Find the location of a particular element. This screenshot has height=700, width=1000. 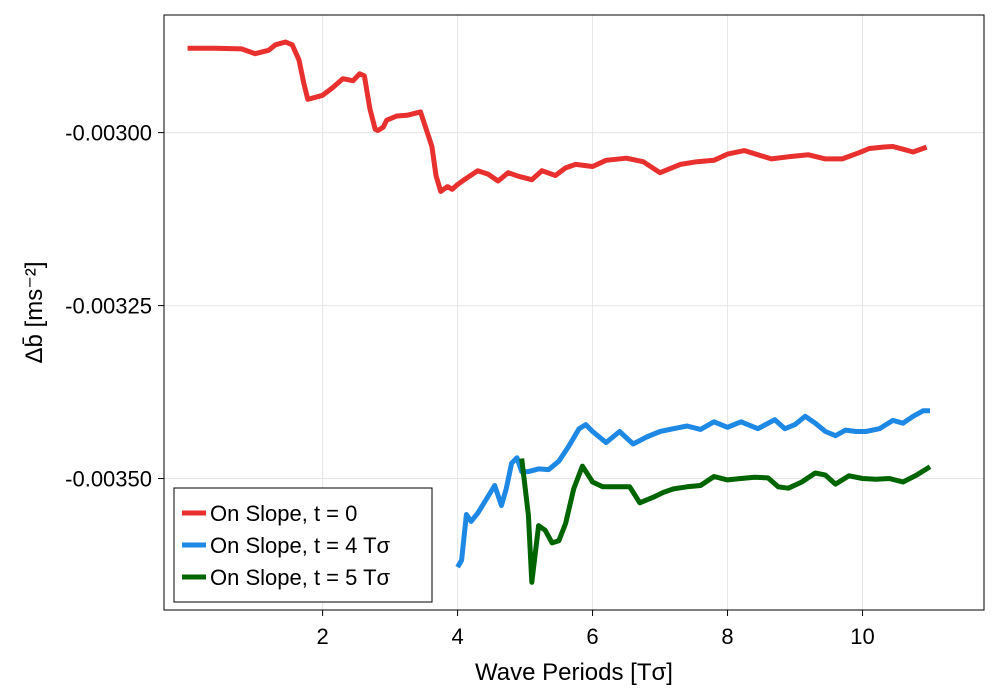

y-axis: -0.00300 -0.00325 -0.00350 is located at coordinates (114, 306).